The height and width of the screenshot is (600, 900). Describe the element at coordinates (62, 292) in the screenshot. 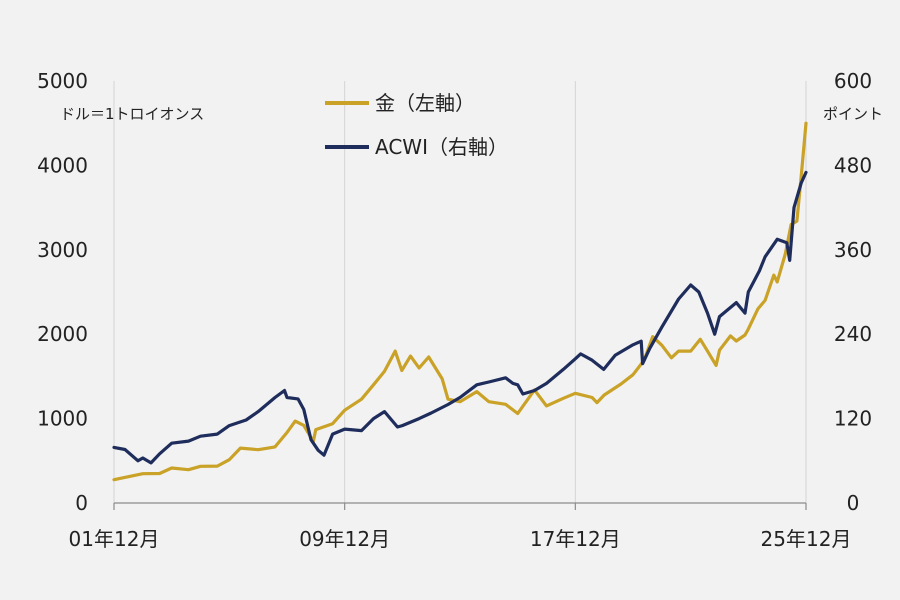

I see `left-axis: 0 1000 2000 3000 4000 5000` at that location.